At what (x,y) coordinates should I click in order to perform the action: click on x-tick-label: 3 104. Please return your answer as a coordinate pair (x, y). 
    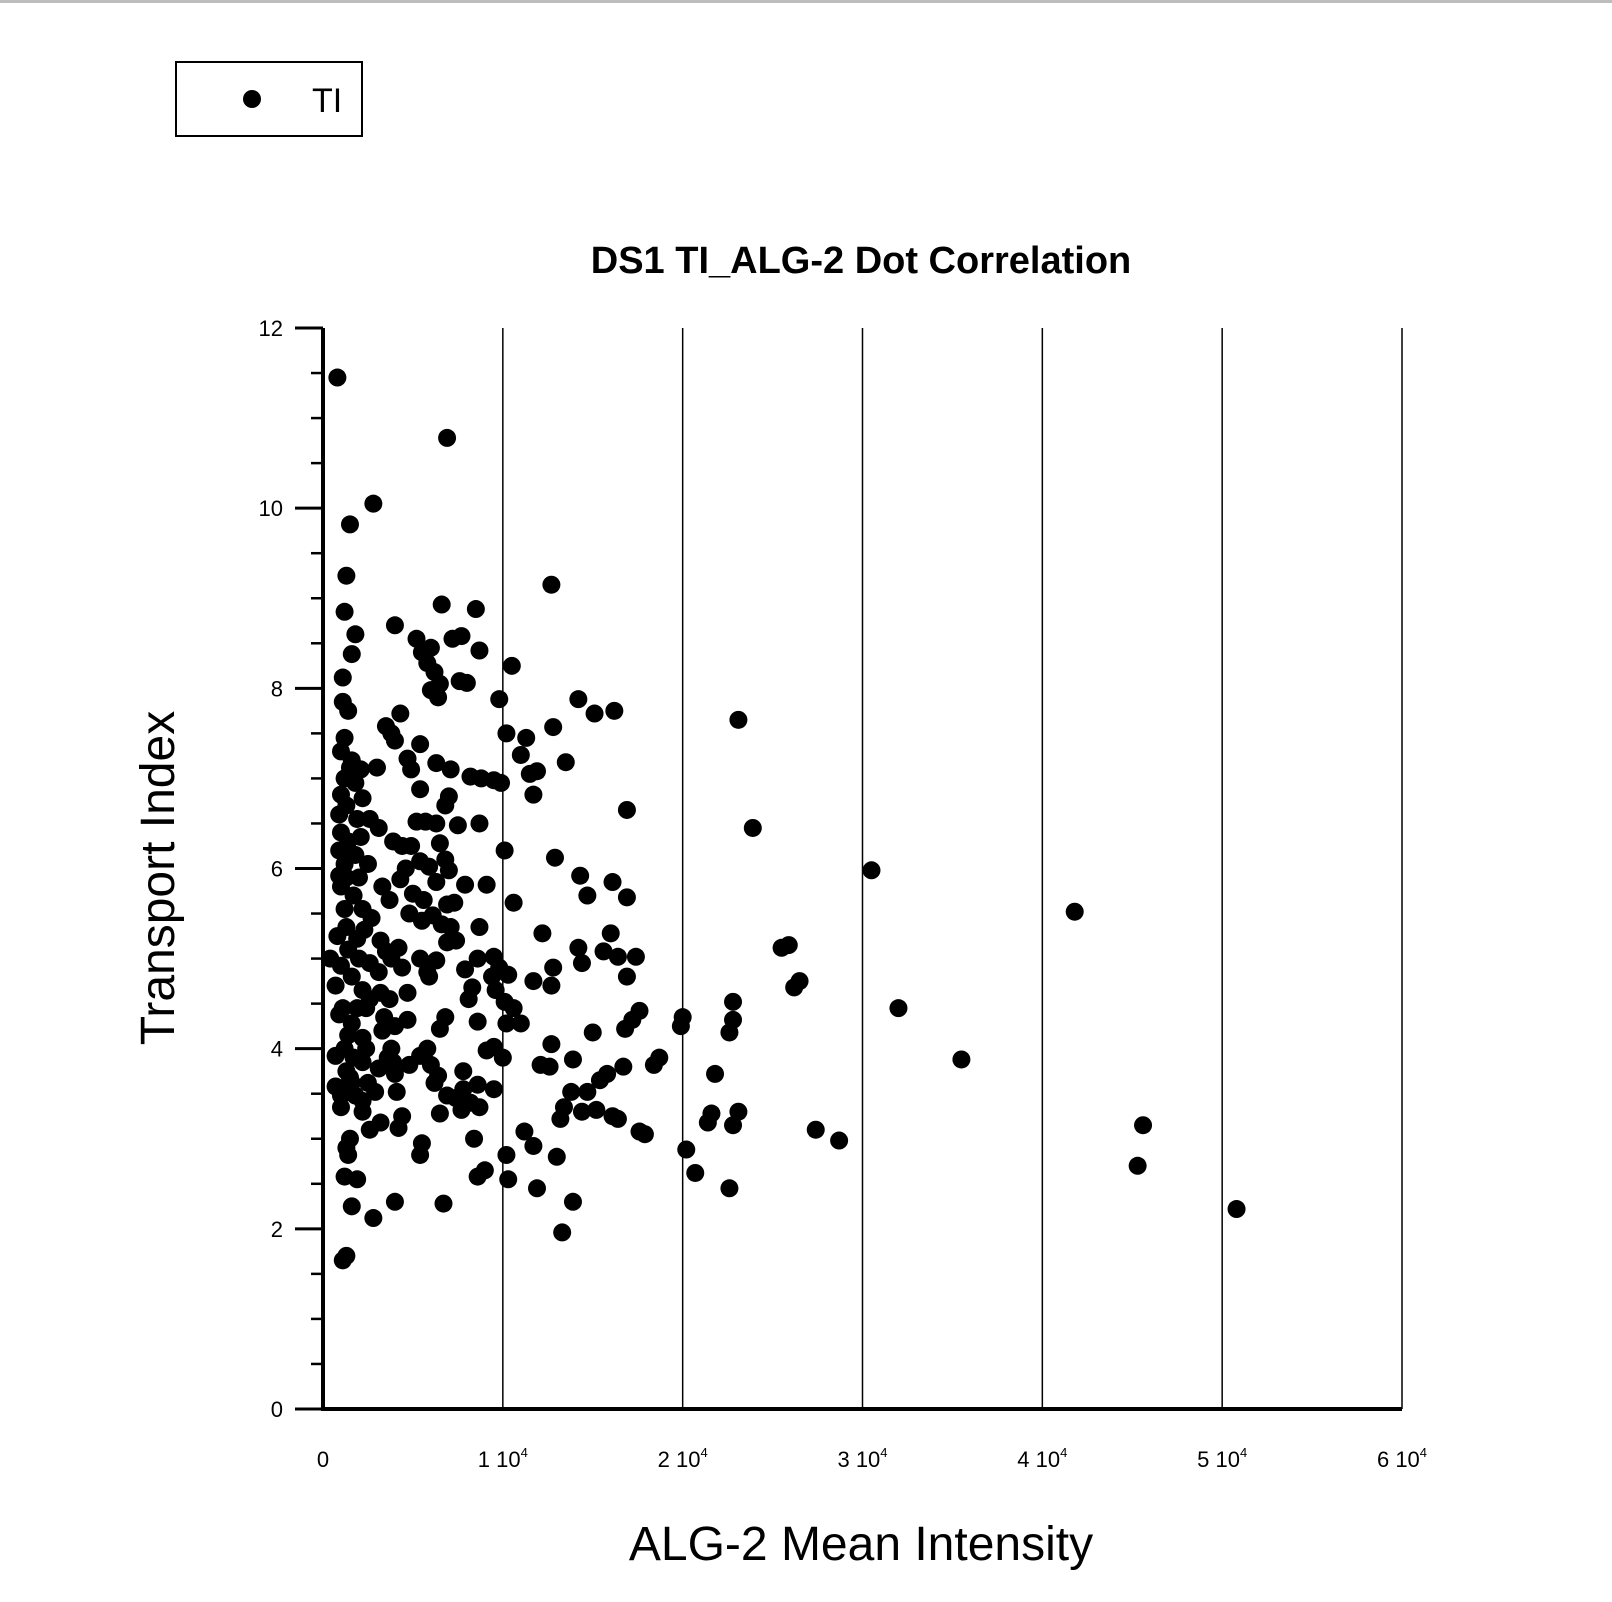
    Looking at the image, I should click on (862, 1458).